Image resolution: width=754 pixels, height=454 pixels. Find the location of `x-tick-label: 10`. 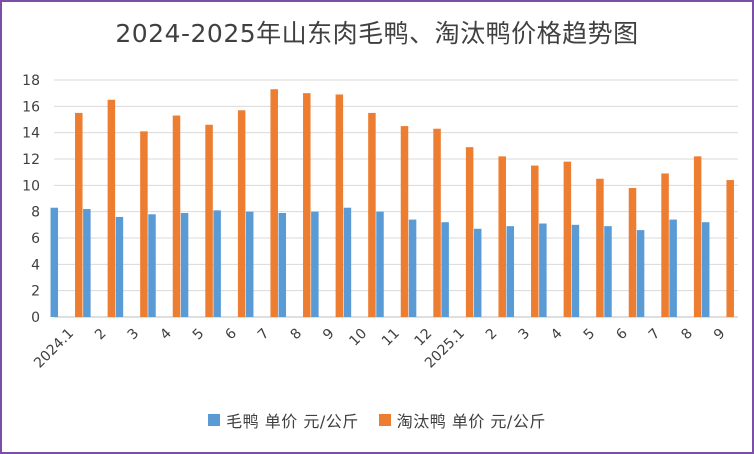

x-tick-label: 10 is located at coordinates (358, 338).